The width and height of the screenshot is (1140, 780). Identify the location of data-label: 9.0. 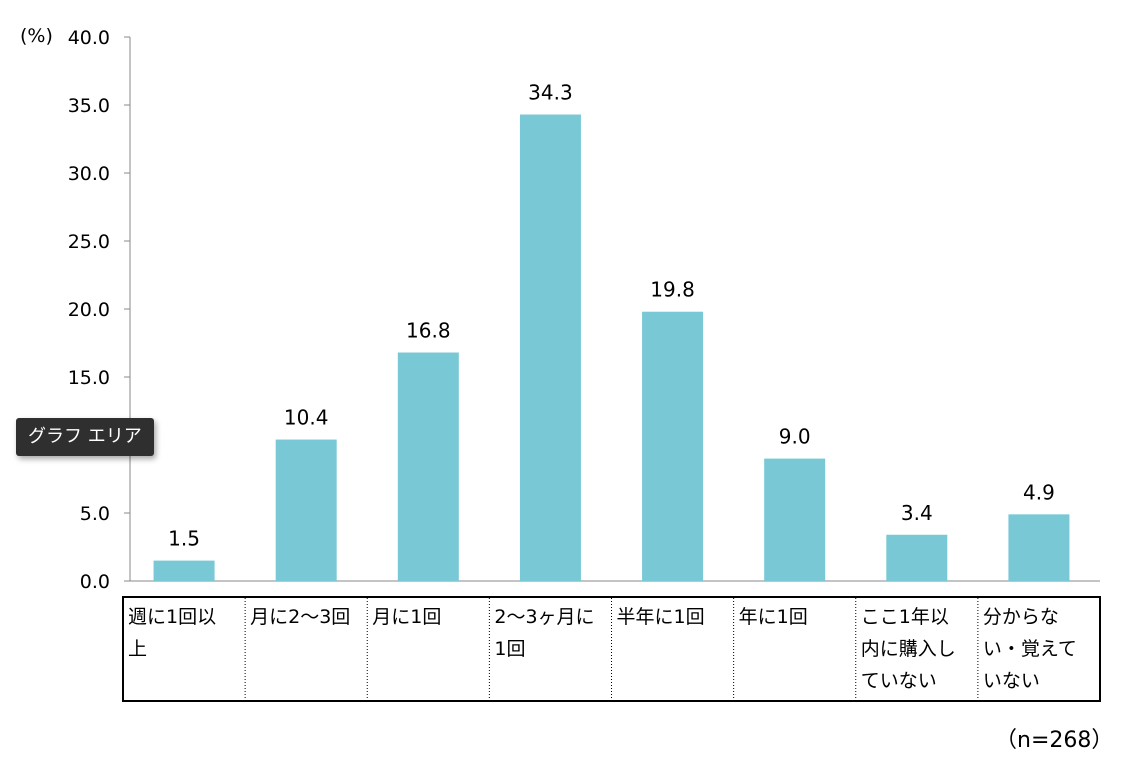
(795, 437).